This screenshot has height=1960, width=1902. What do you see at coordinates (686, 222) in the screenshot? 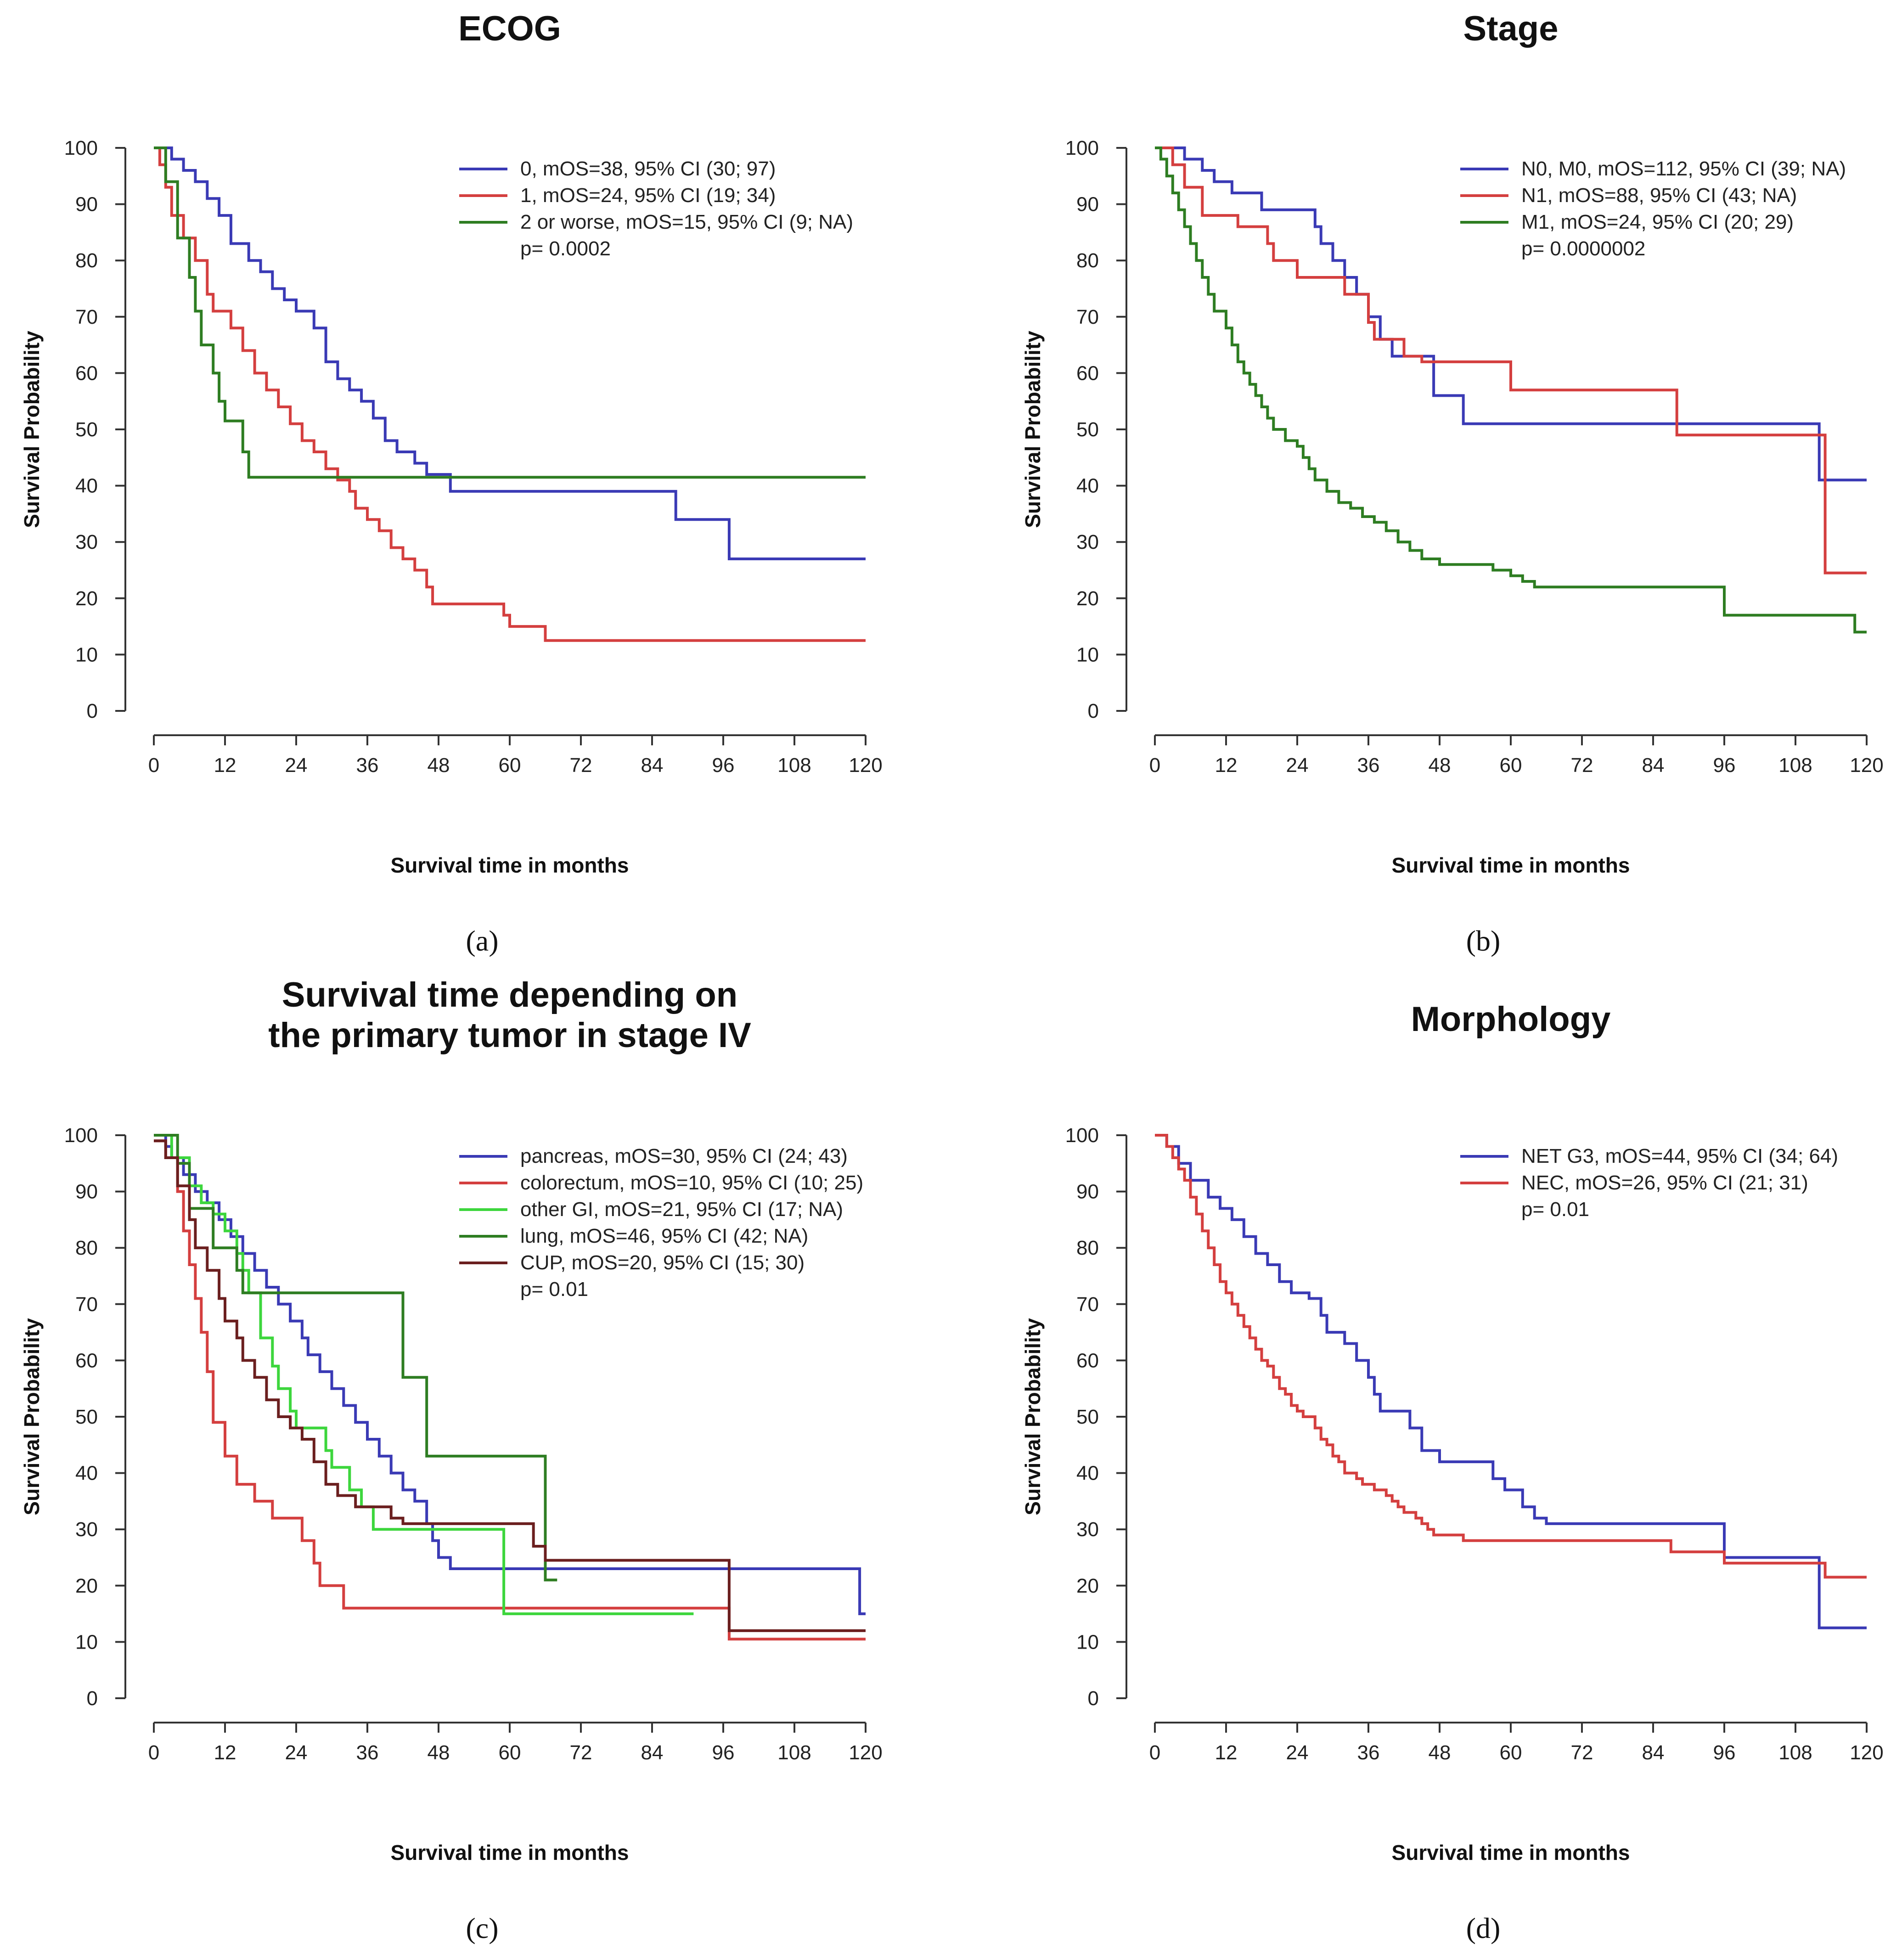
I see `legend-entry-3: 2 or worse, mOS=15, 95% CI (9; NA)` at bounding box center [686, 222].